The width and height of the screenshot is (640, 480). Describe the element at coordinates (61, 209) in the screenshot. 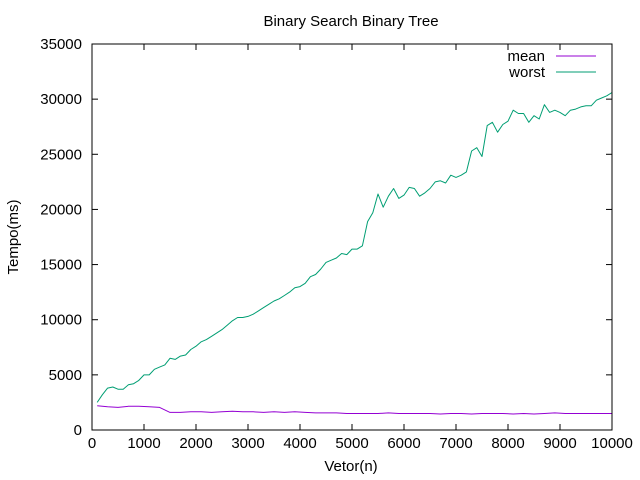

I see `y-tick-label: 20000` at that location.